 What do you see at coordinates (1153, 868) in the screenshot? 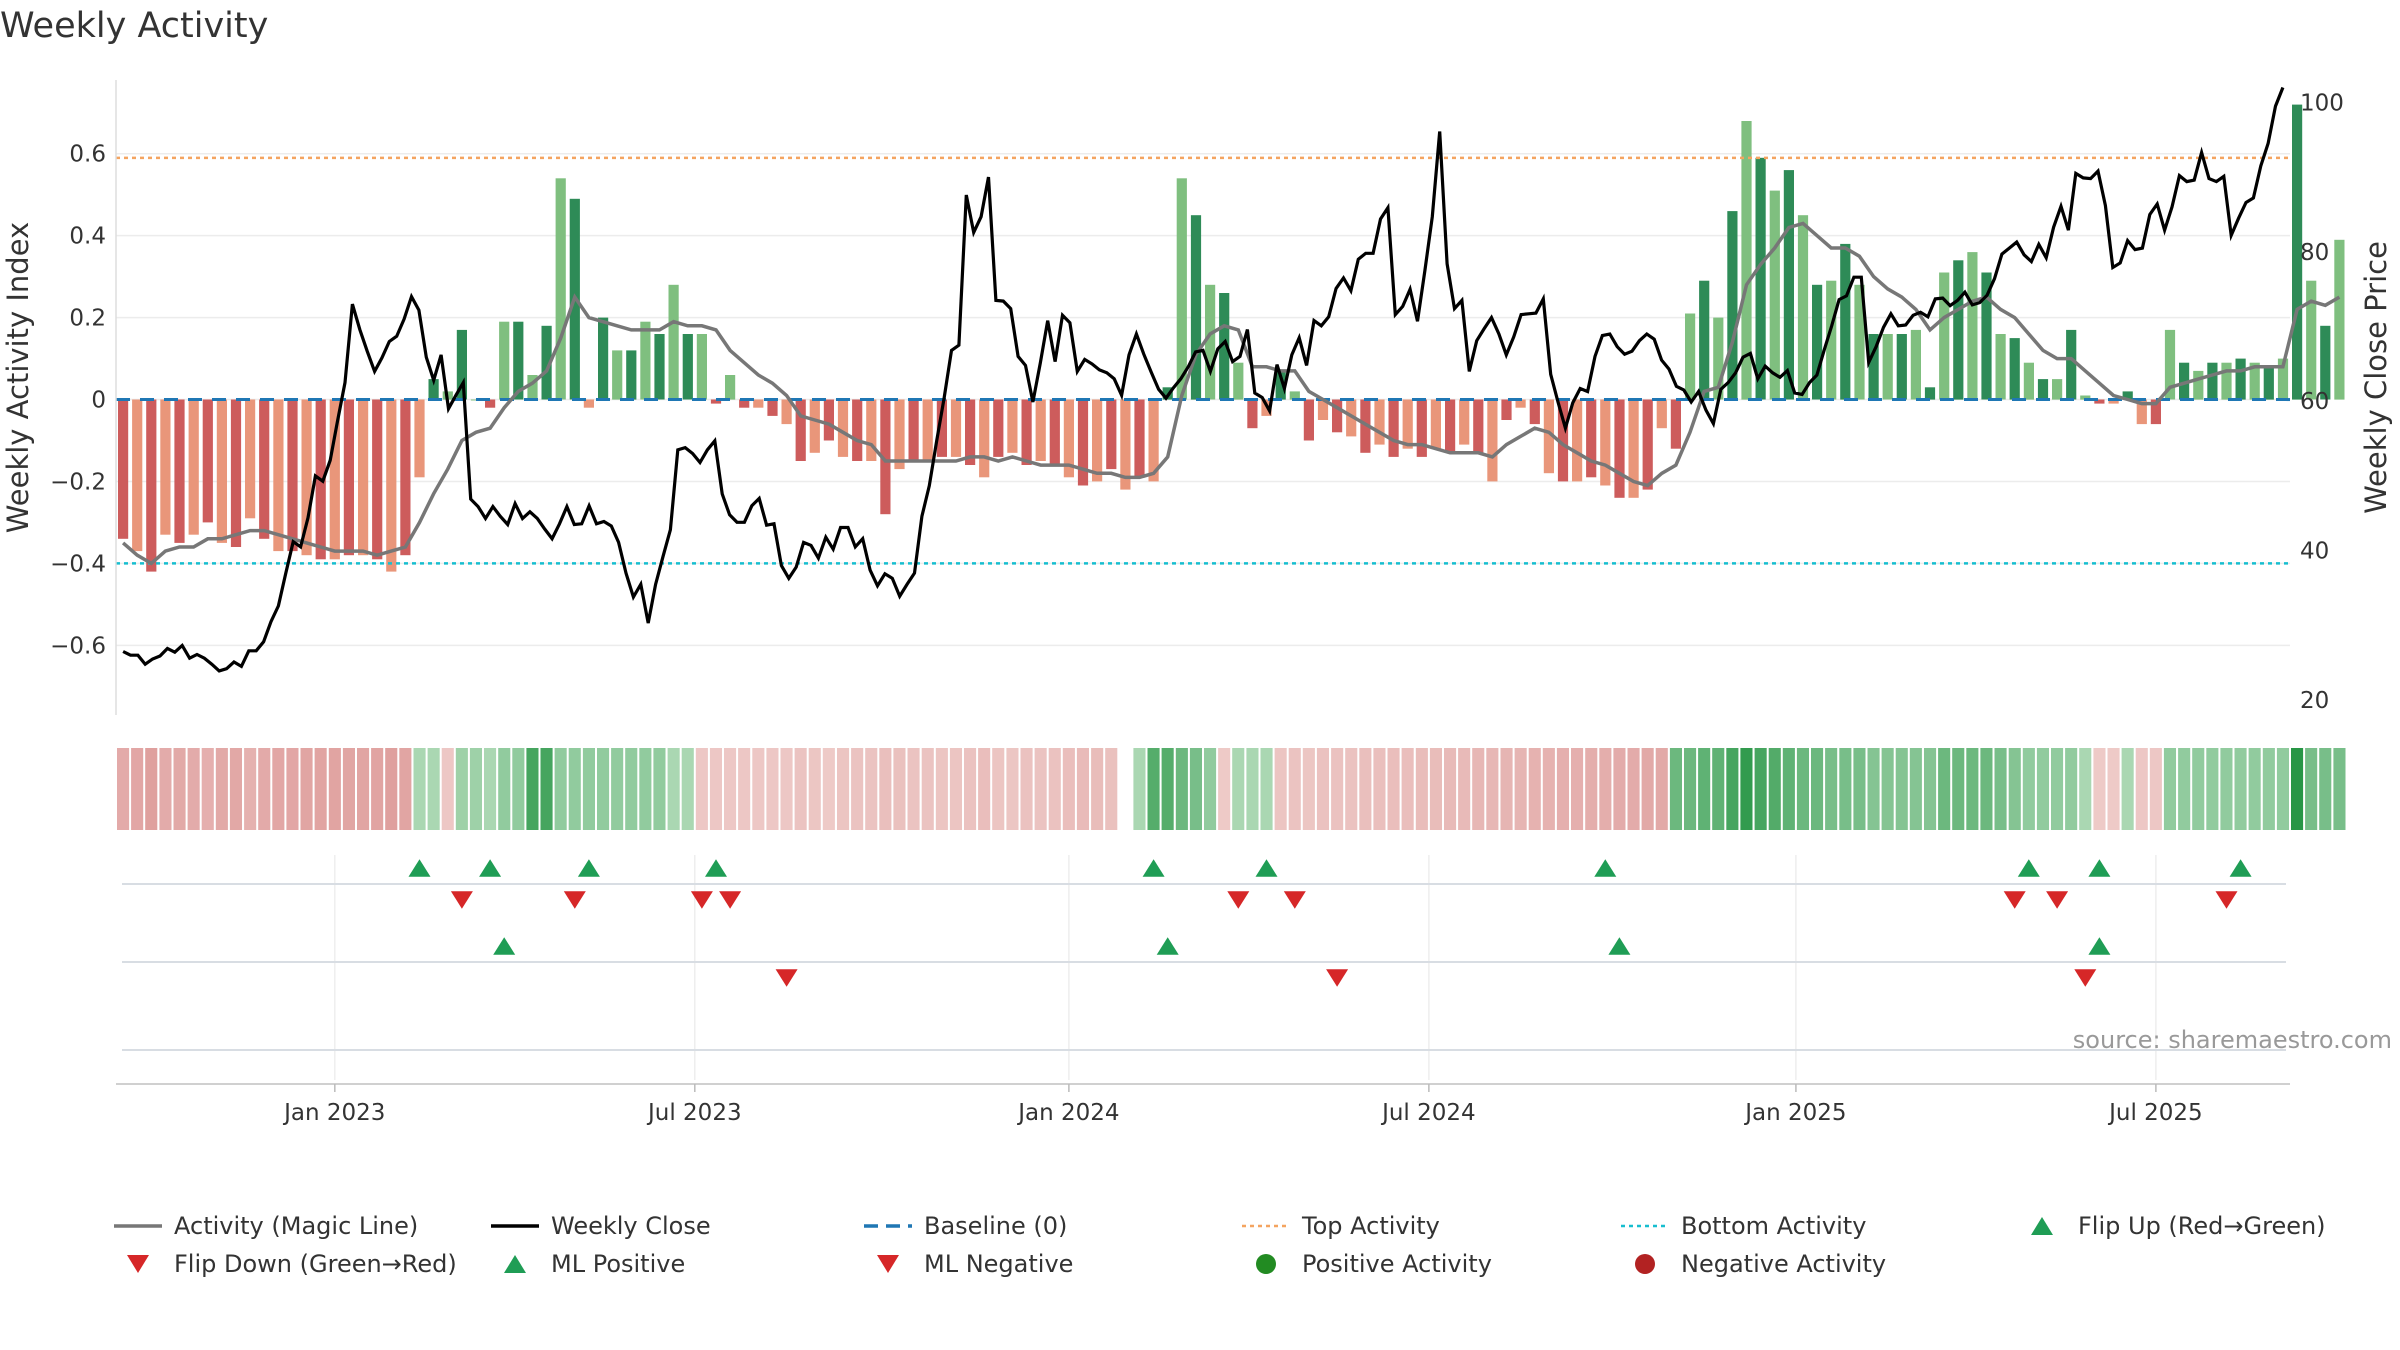
I see `flip-up-marker` at bounding box center [1153, 868].